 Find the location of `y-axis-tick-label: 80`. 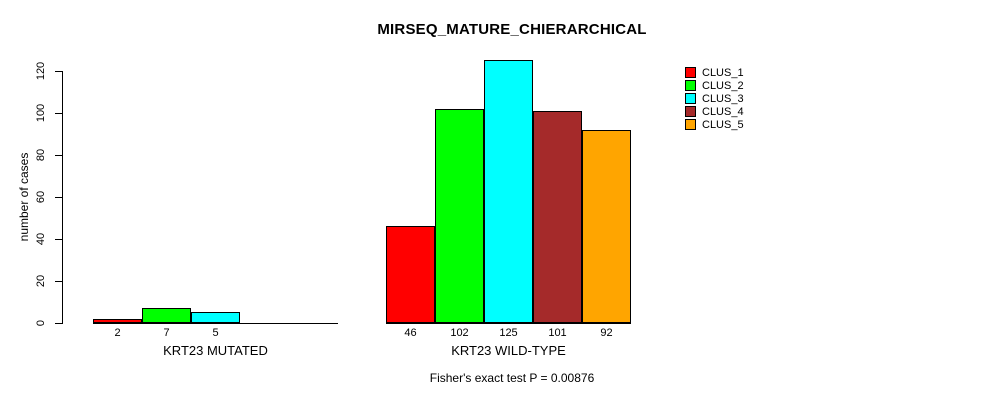

y-axis-tick-label: 80 is located at coordinates (41, 155).